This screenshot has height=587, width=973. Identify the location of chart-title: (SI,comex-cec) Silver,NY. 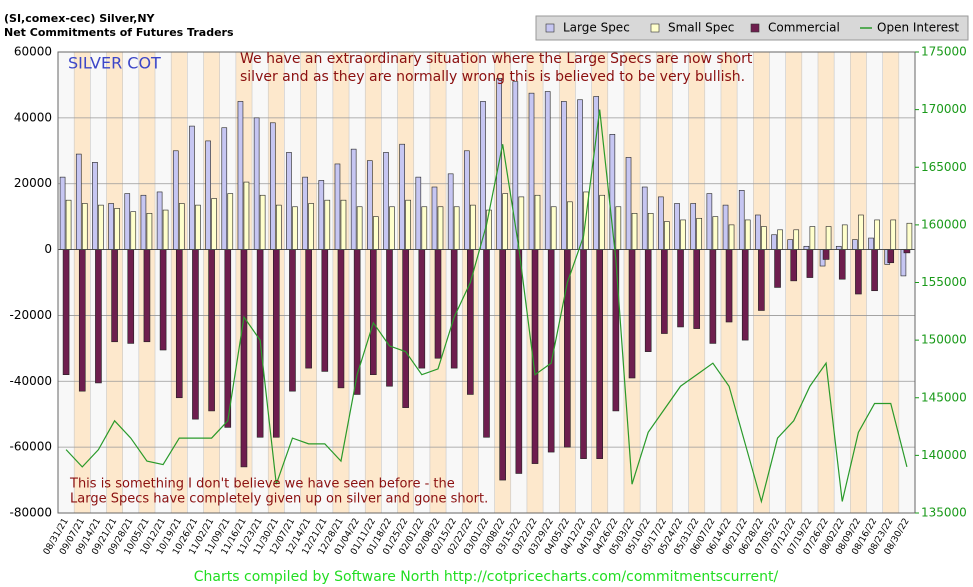
(80, 18).